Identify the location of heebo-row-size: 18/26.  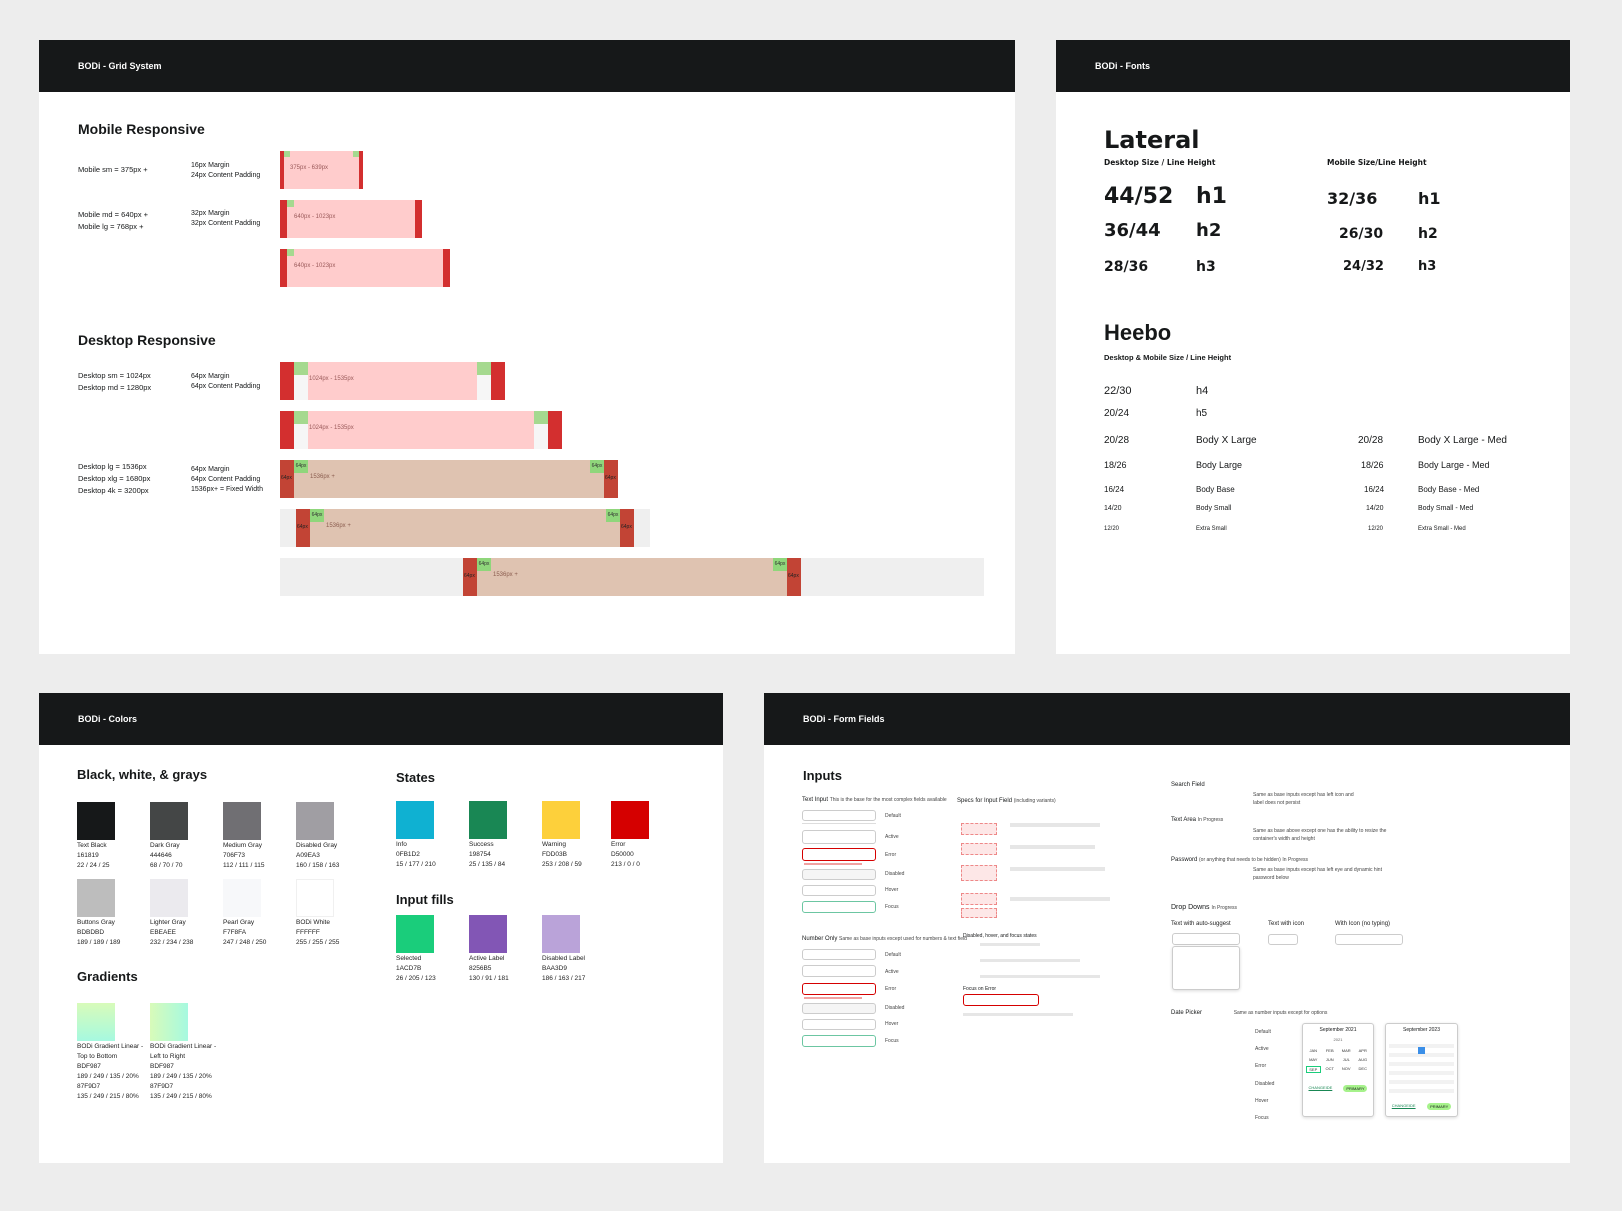
(1115, 465).